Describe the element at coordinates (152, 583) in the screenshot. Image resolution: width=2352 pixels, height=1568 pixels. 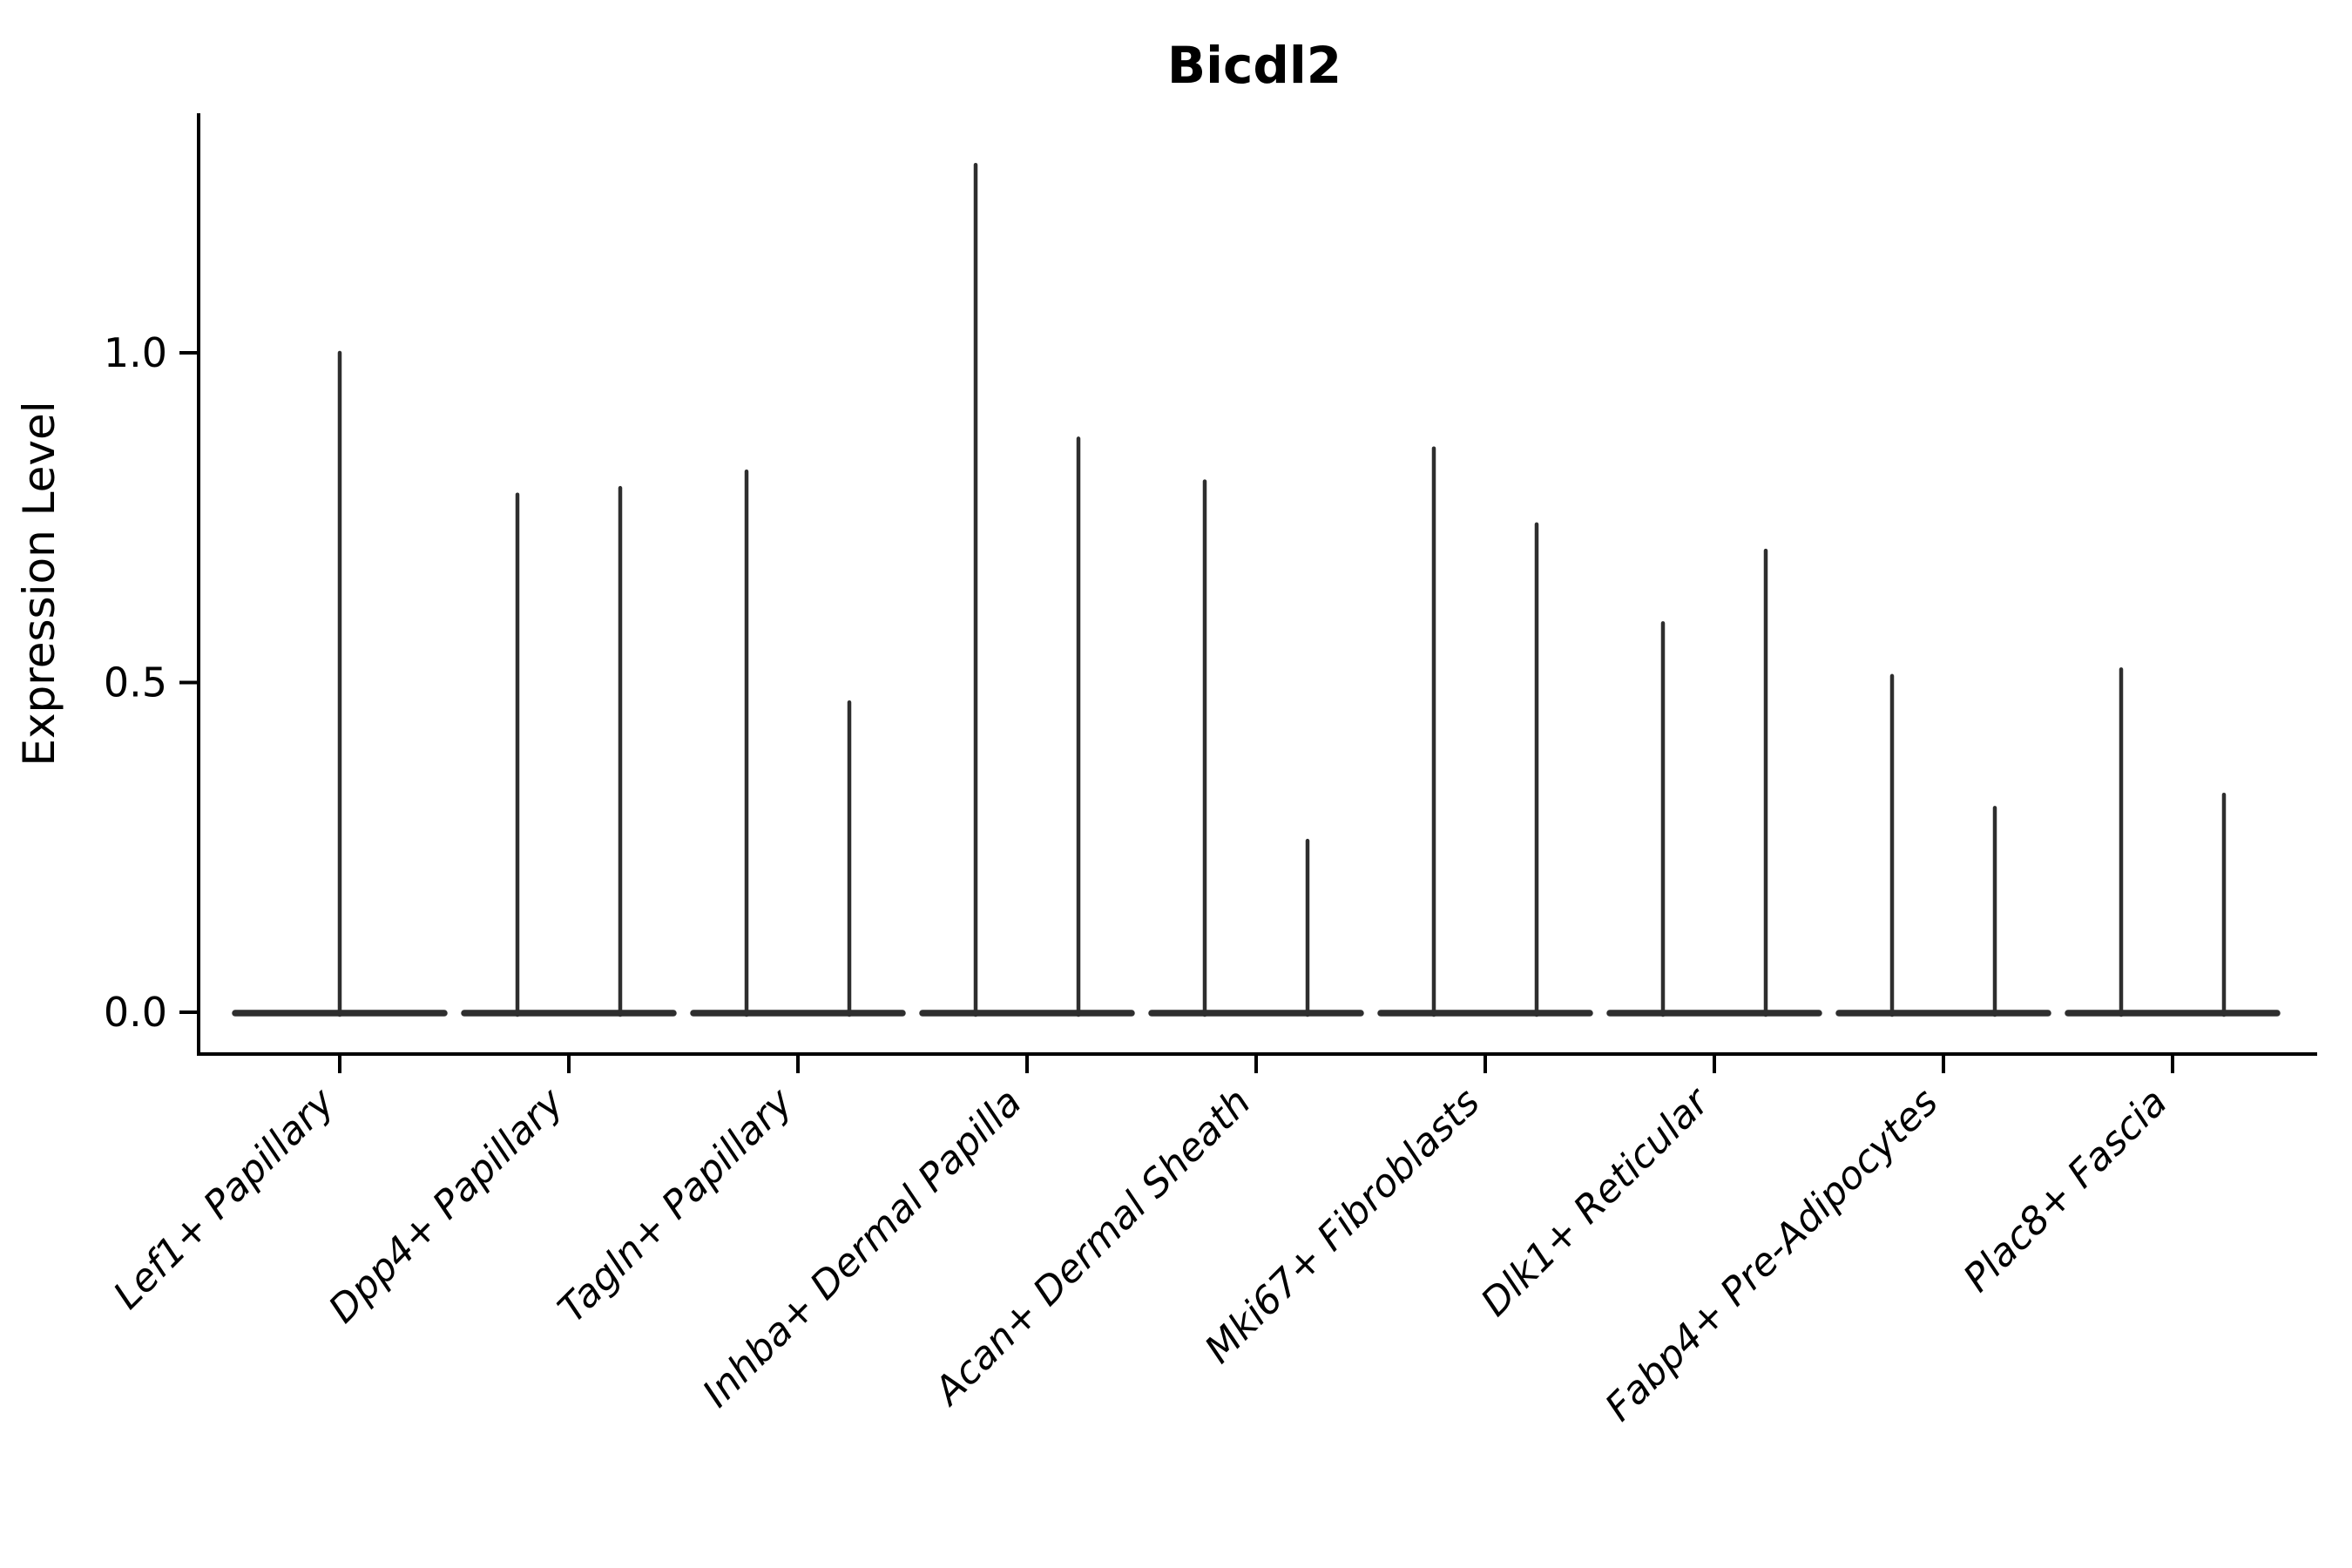
I see `y-axis: 0.0 0.5 1.0` at that location.